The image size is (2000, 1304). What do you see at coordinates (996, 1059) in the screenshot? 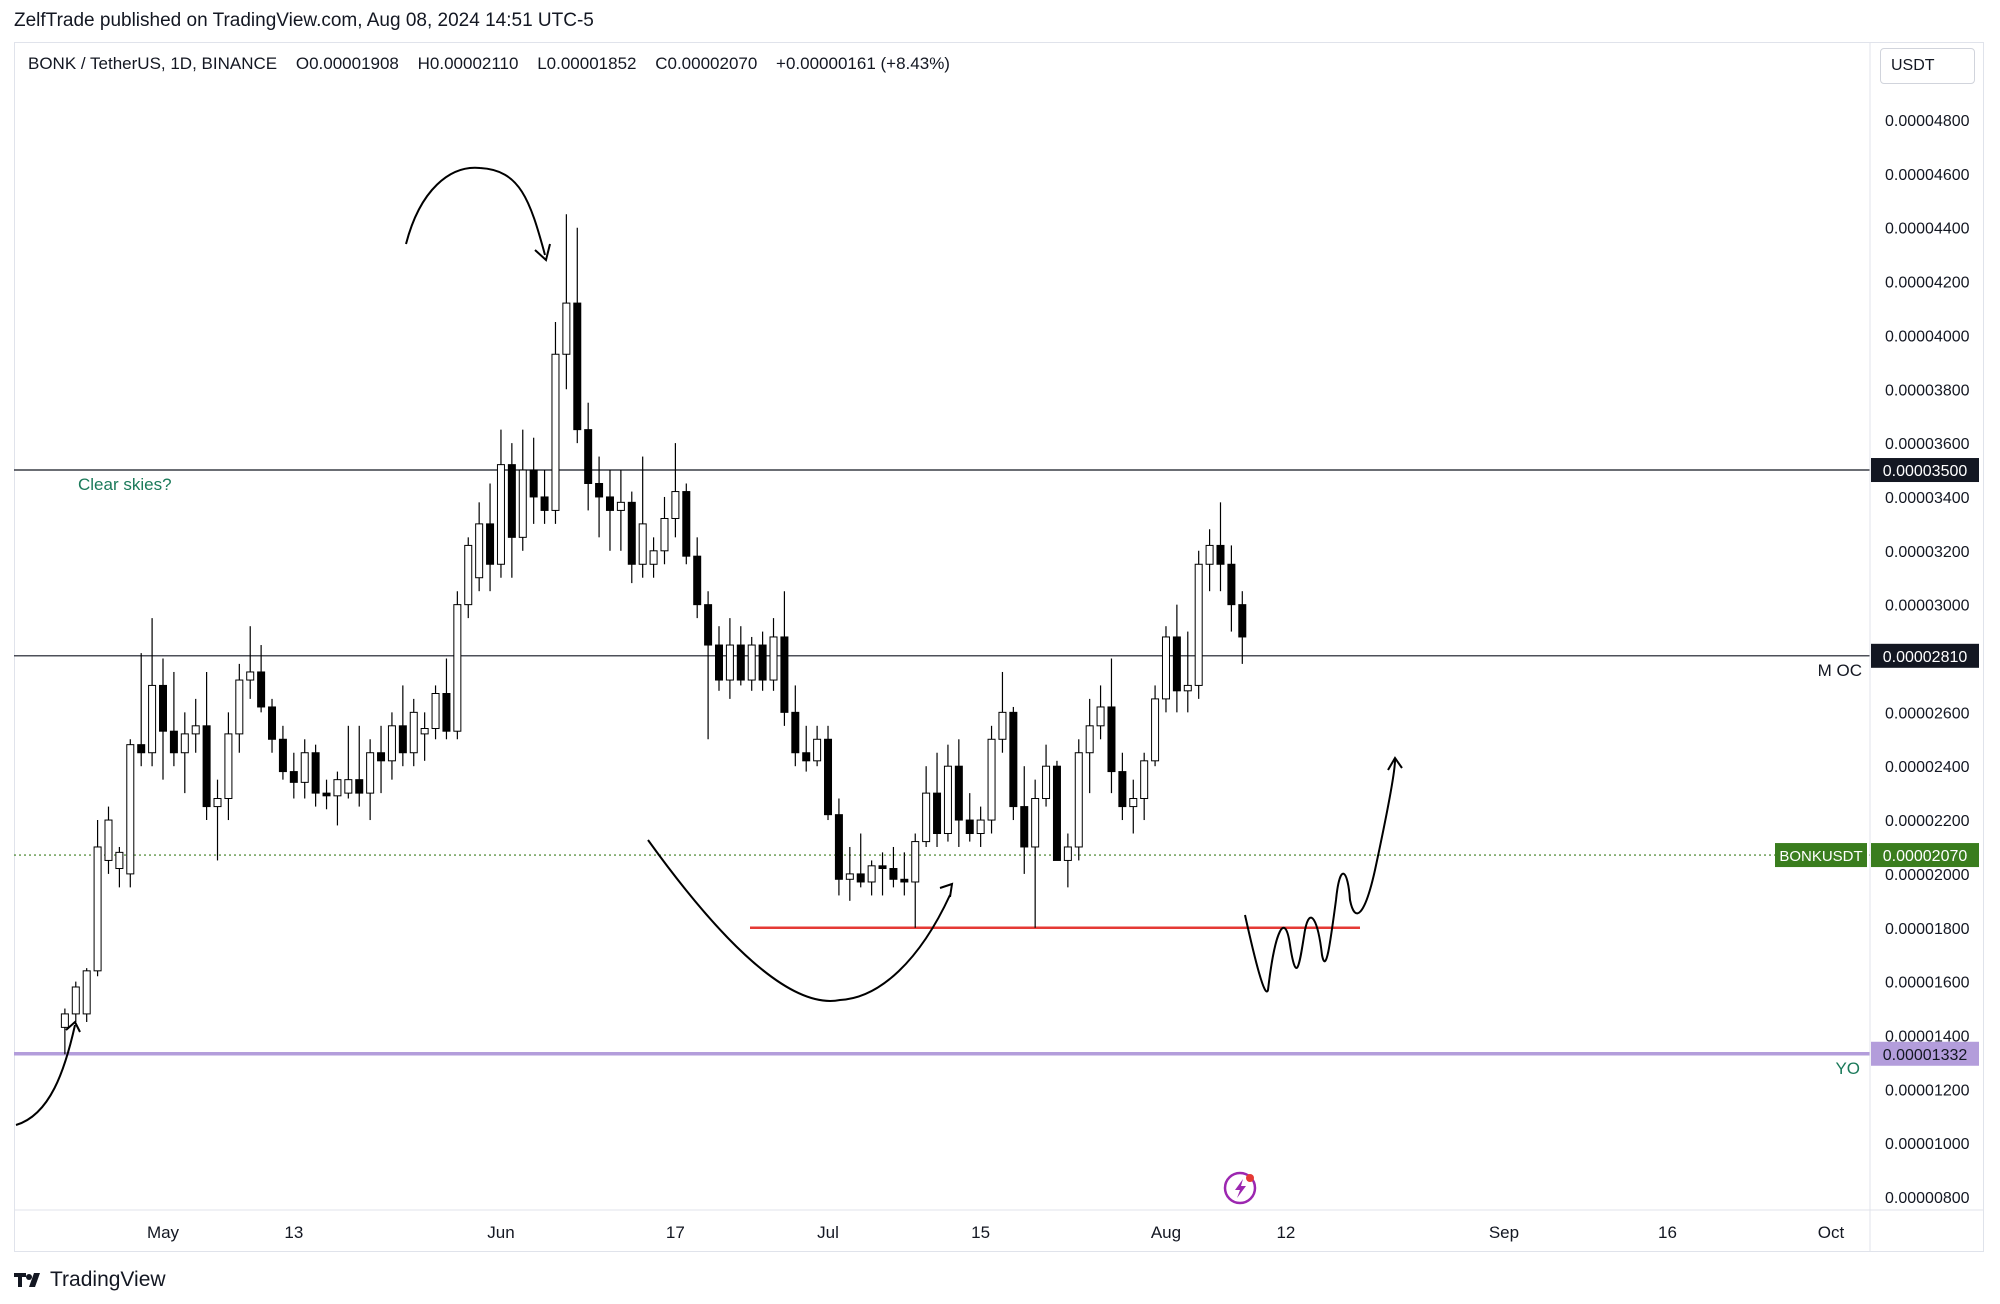
I see `level-yo: YO 0.00001332` at bounding box center [996, 1059].